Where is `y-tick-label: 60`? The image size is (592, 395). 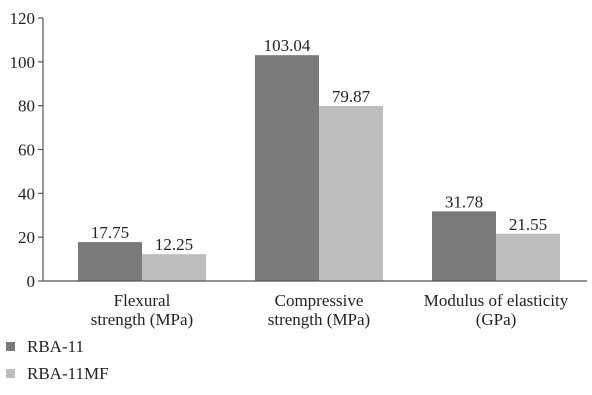 y-tick-label: 60 is located at coordinates (26, 150).